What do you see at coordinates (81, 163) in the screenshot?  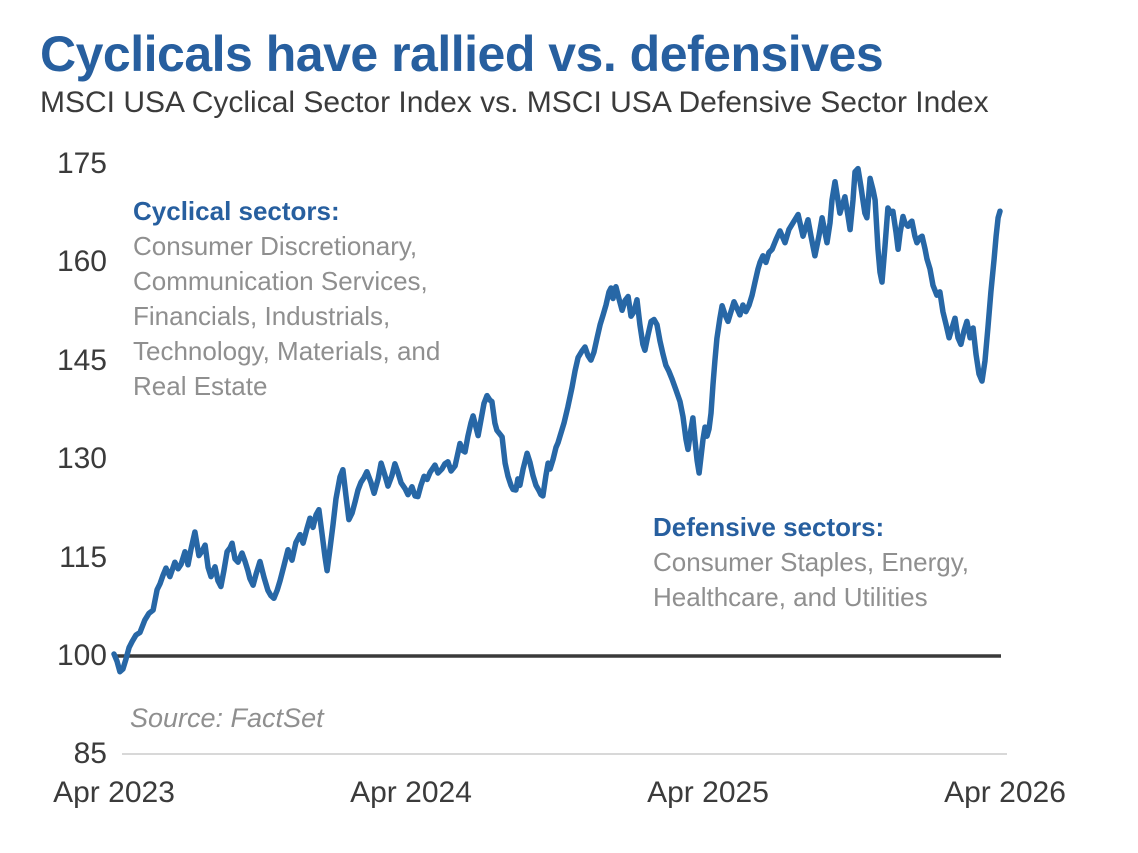 I see `y-tick-label: 175` at bounding box center [81, 163].